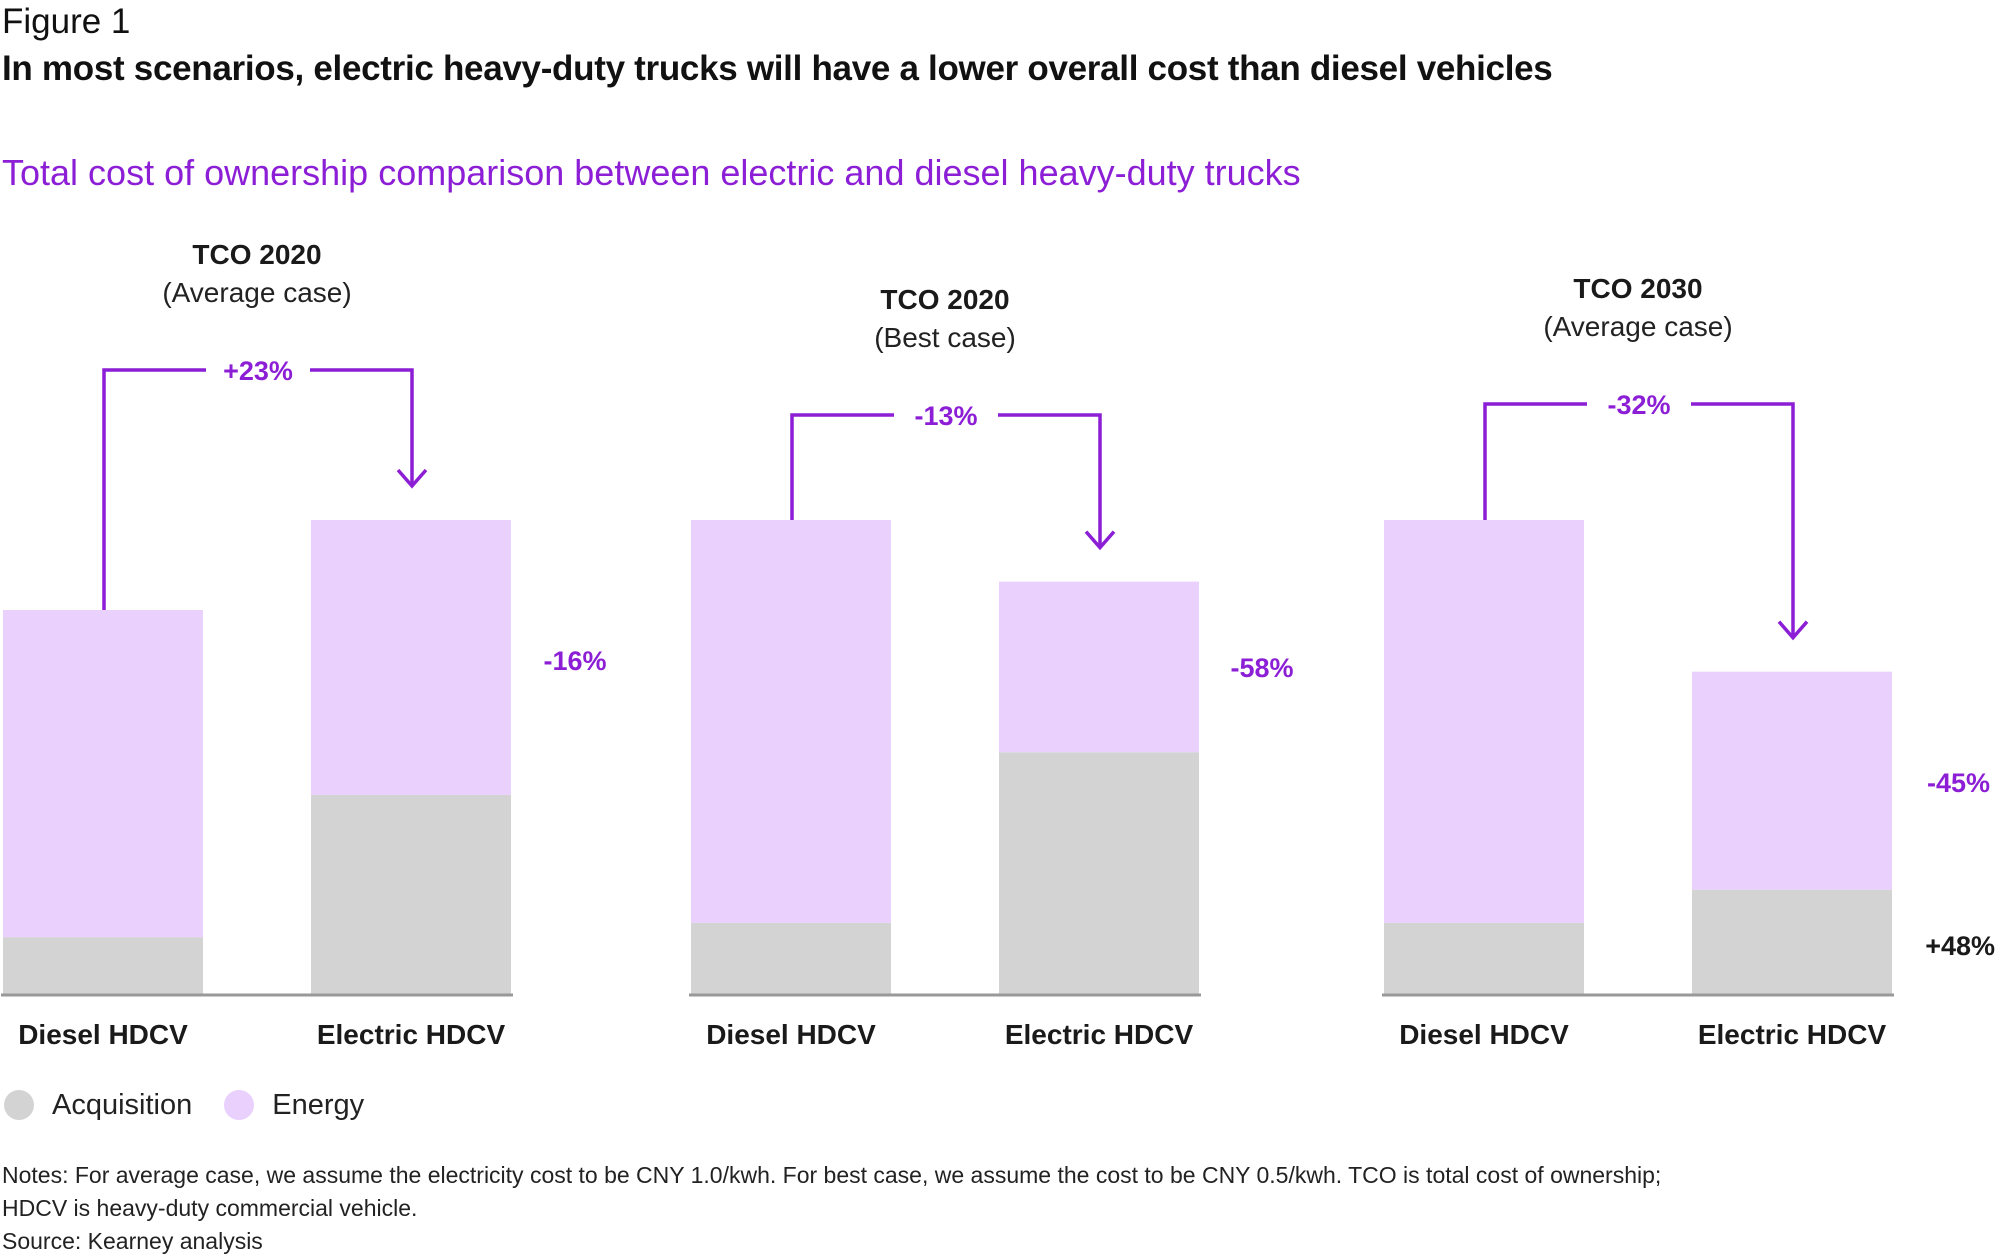 Image resolution: width=2000 pixels, height=1258 pixels. I want to click on change-label-p3: -32%, so click(1638, 405).